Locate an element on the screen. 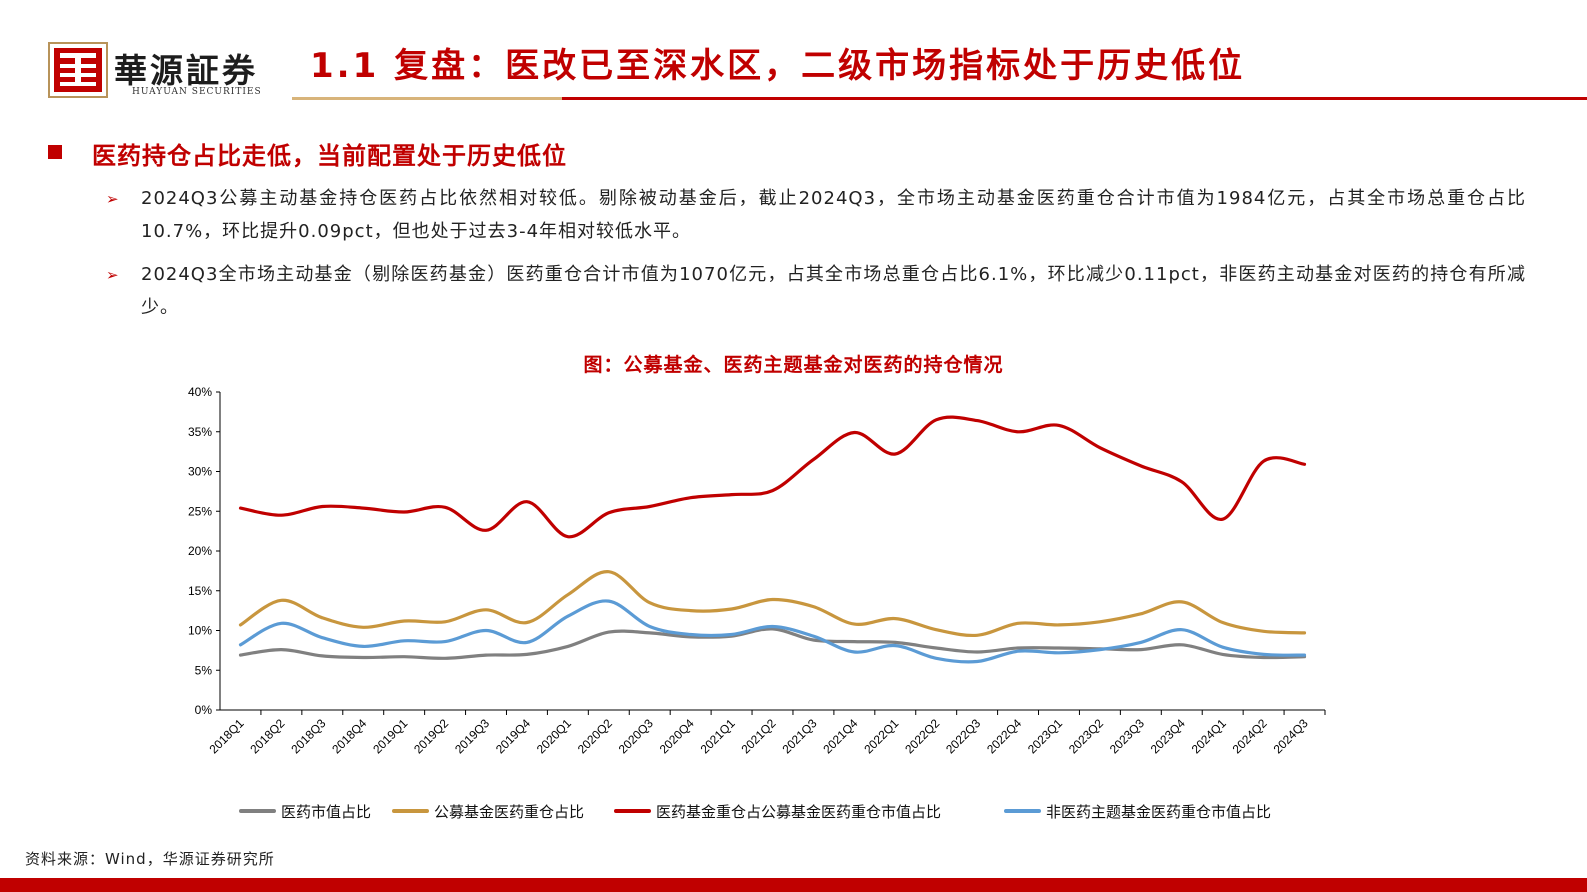  legend-label: 非医药主题基金医药重仓市值占比 is located at coordinates (1158, 812).